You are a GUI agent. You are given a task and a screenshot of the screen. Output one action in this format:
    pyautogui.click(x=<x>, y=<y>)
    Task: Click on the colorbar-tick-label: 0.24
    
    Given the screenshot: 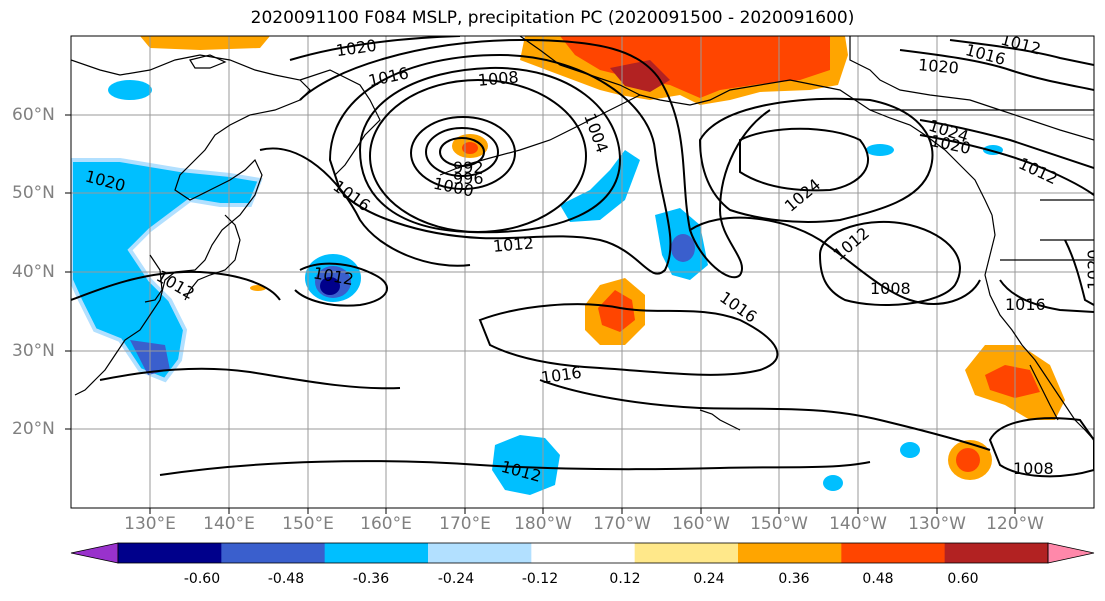 What is the action you would take?
    pyautogui.click(x=709, y=579)
    